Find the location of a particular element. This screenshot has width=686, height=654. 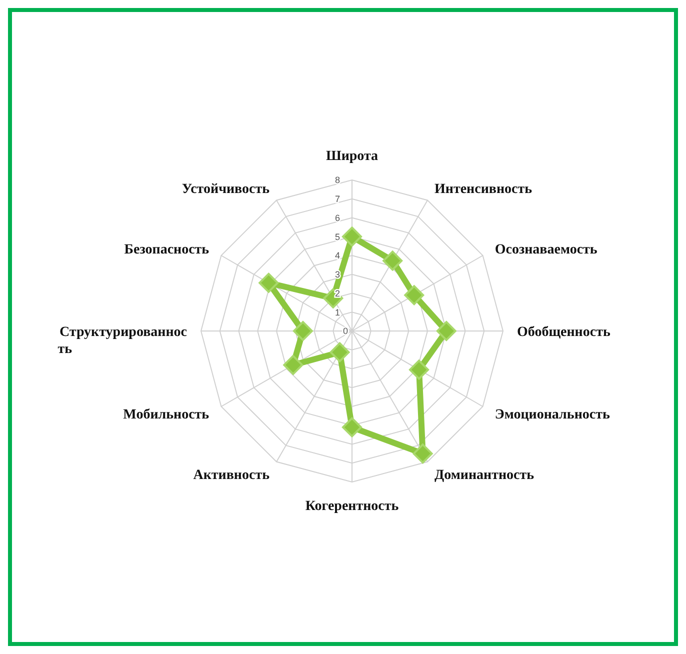

y-tick-label: 8 is located at coordinates (337, 180).